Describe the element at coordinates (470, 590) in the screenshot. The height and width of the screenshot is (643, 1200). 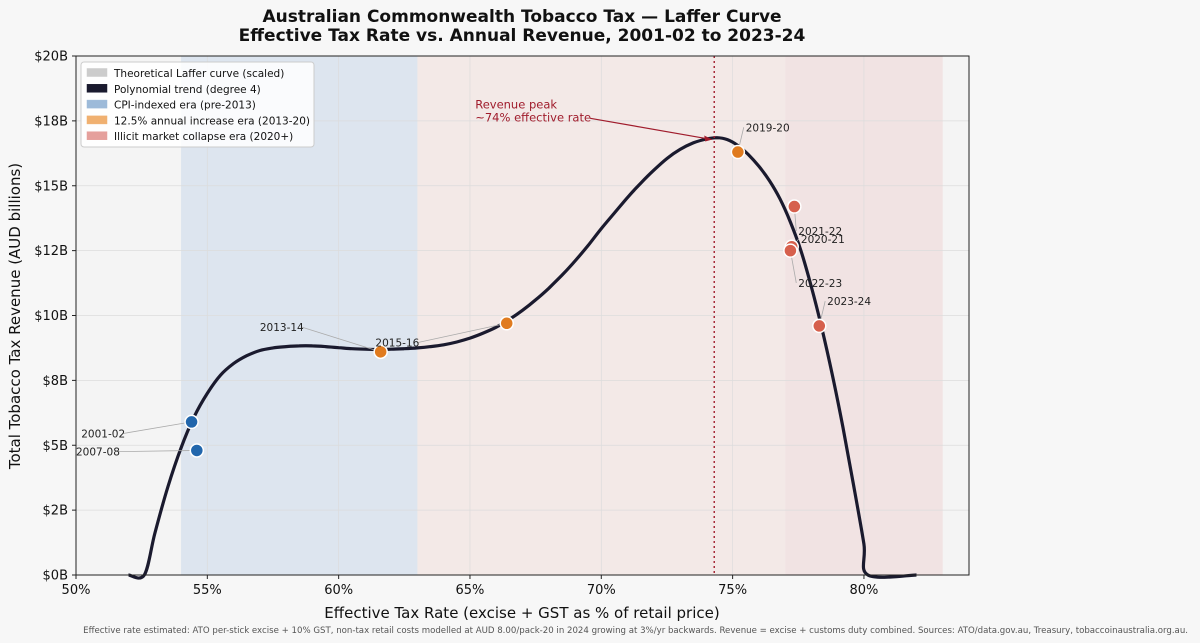
I see `x-tick-label: 65%` at that location.